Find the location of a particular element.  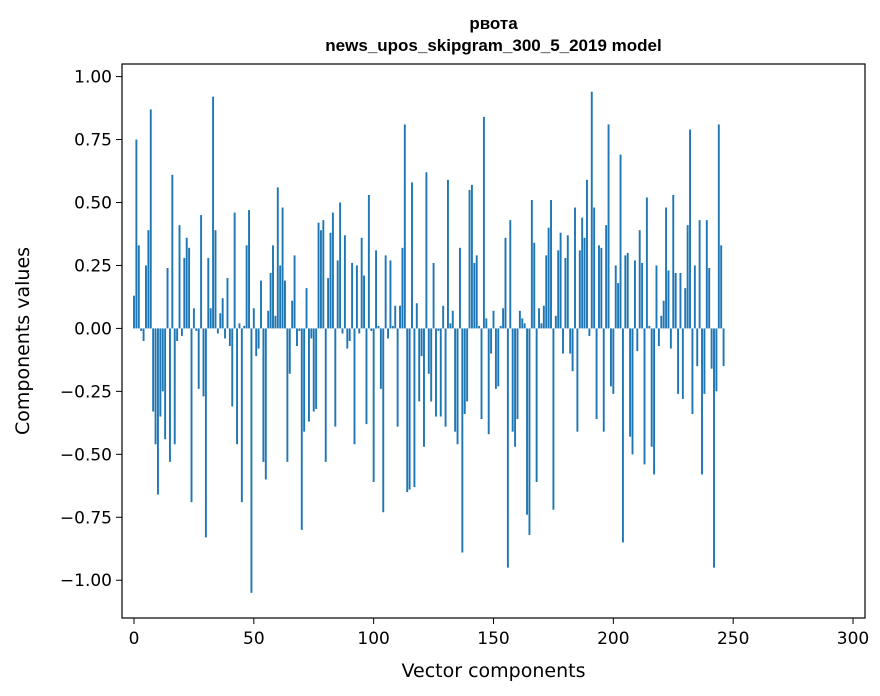

x-tick-label: 250 is located at coordinates (733, 639).